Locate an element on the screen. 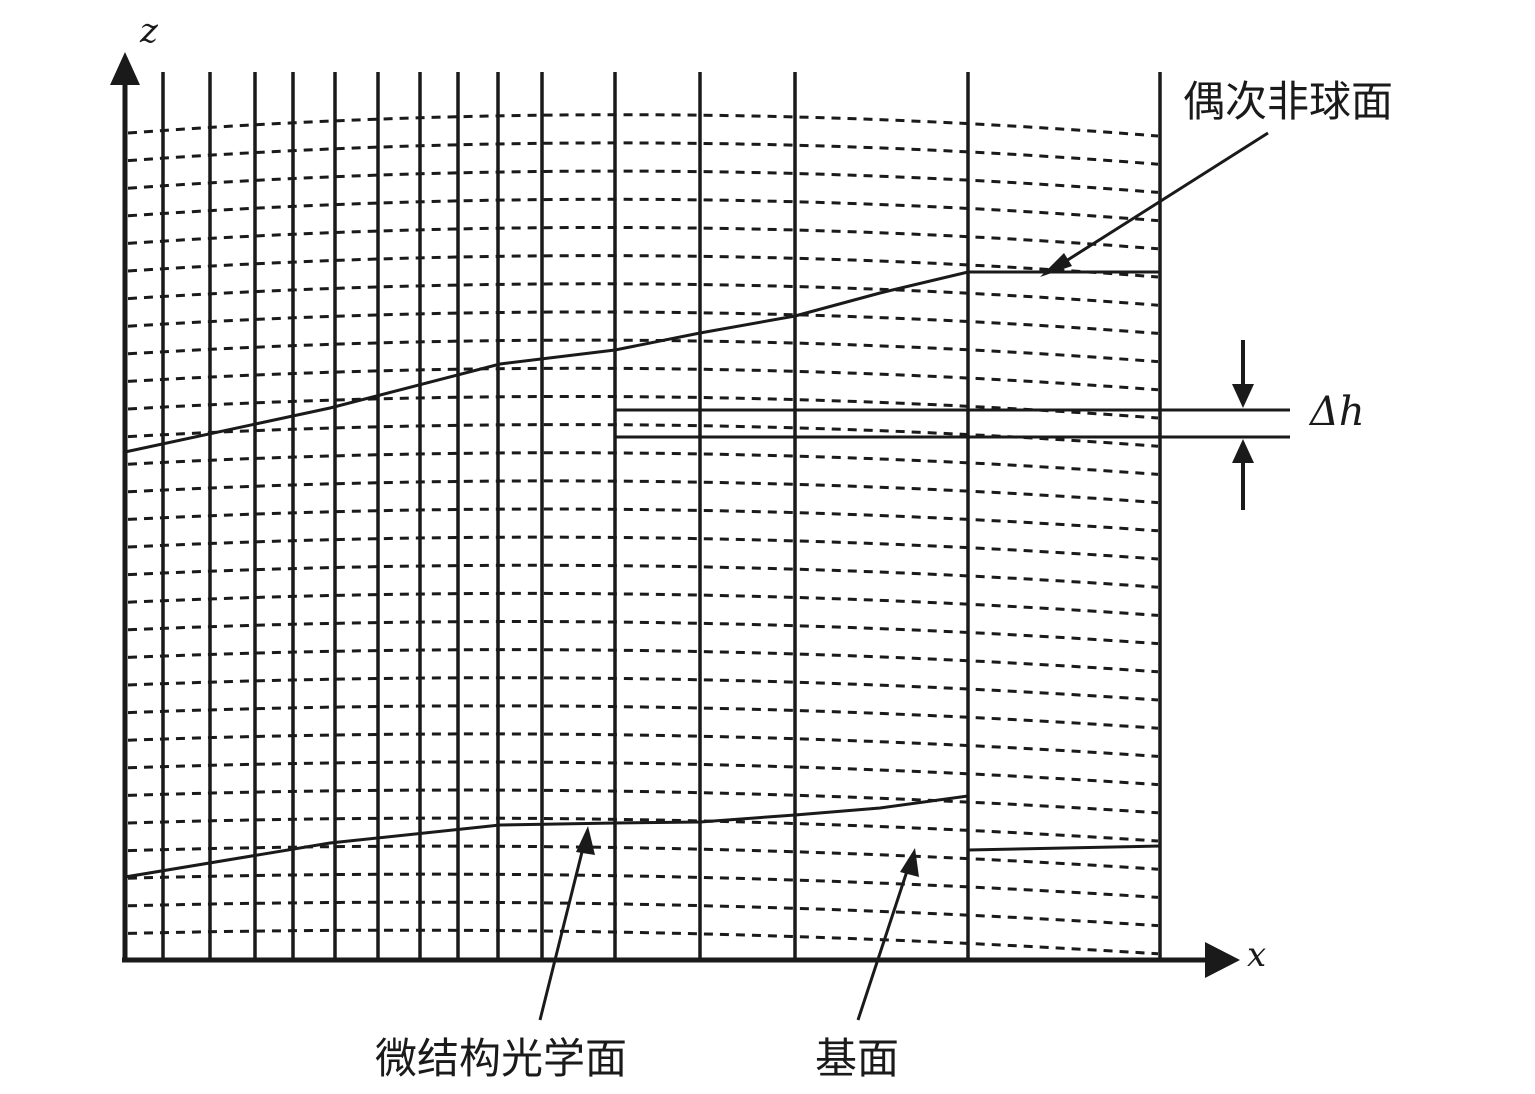 This screenshot has height=1094, width=1535. delta-h-arrow-down is located at coordinates (1243, 374).